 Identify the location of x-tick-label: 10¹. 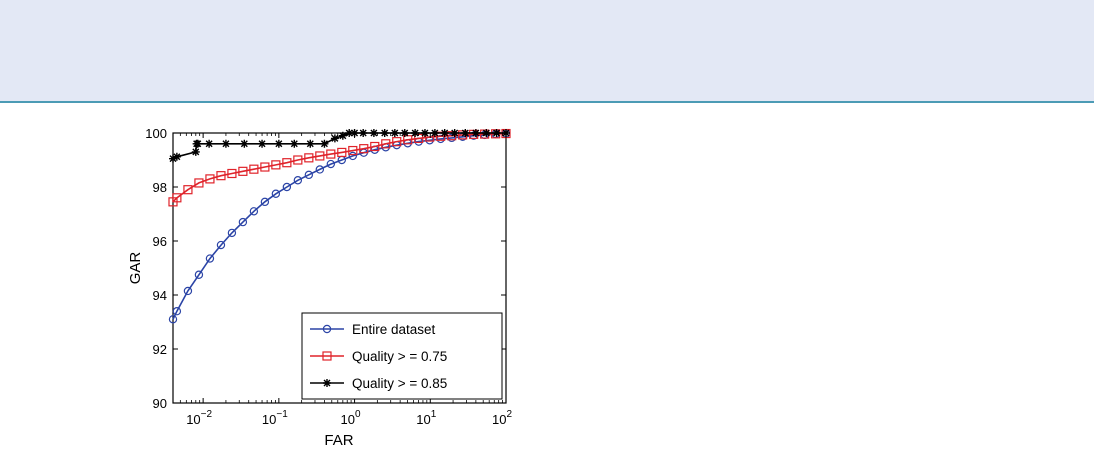
(426, 418).